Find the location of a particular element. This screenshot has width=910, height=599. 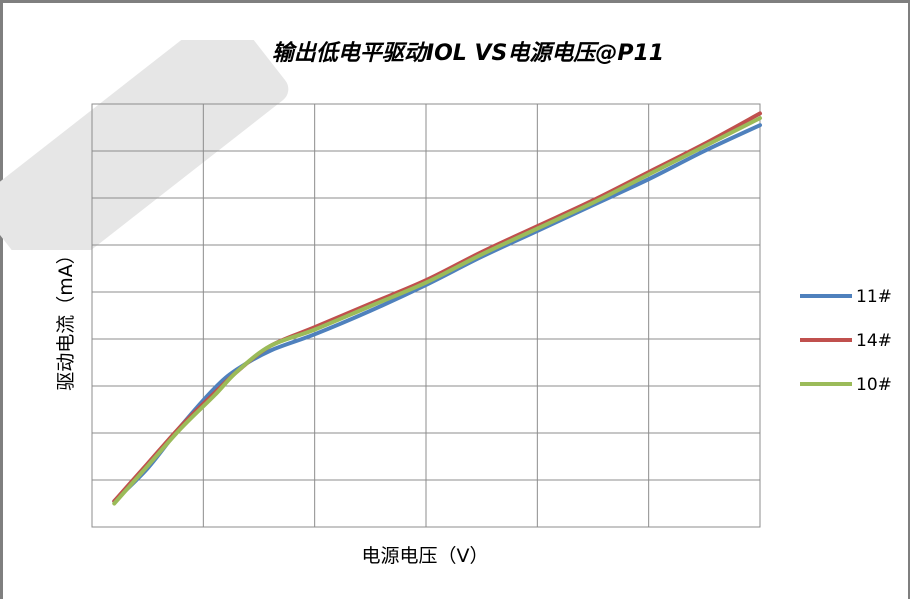

legend-label-1: 11# is located at coordinates (874, 297).